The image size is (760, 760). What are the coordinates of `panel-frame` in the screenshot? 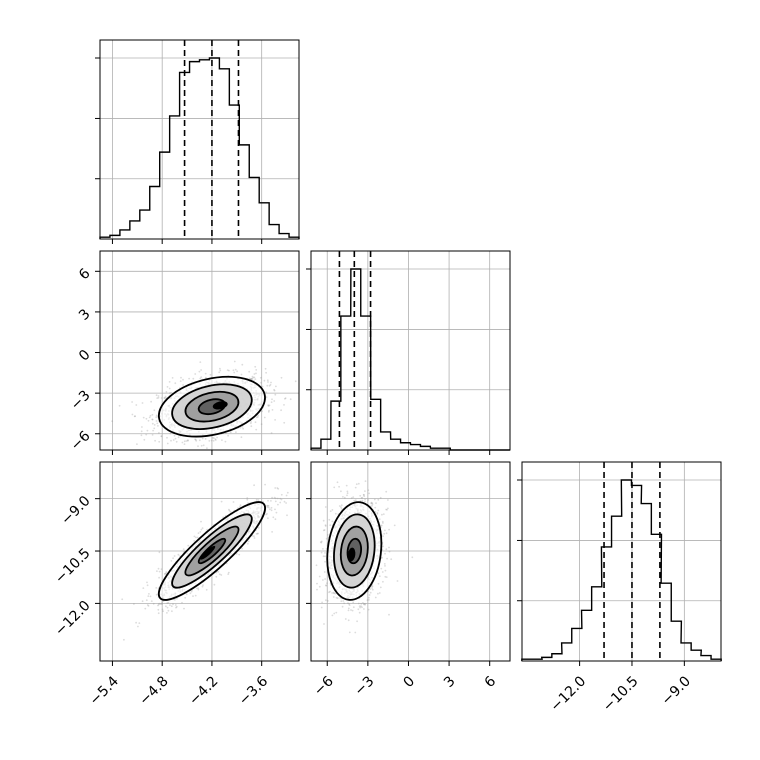 It's located at (621, 561).